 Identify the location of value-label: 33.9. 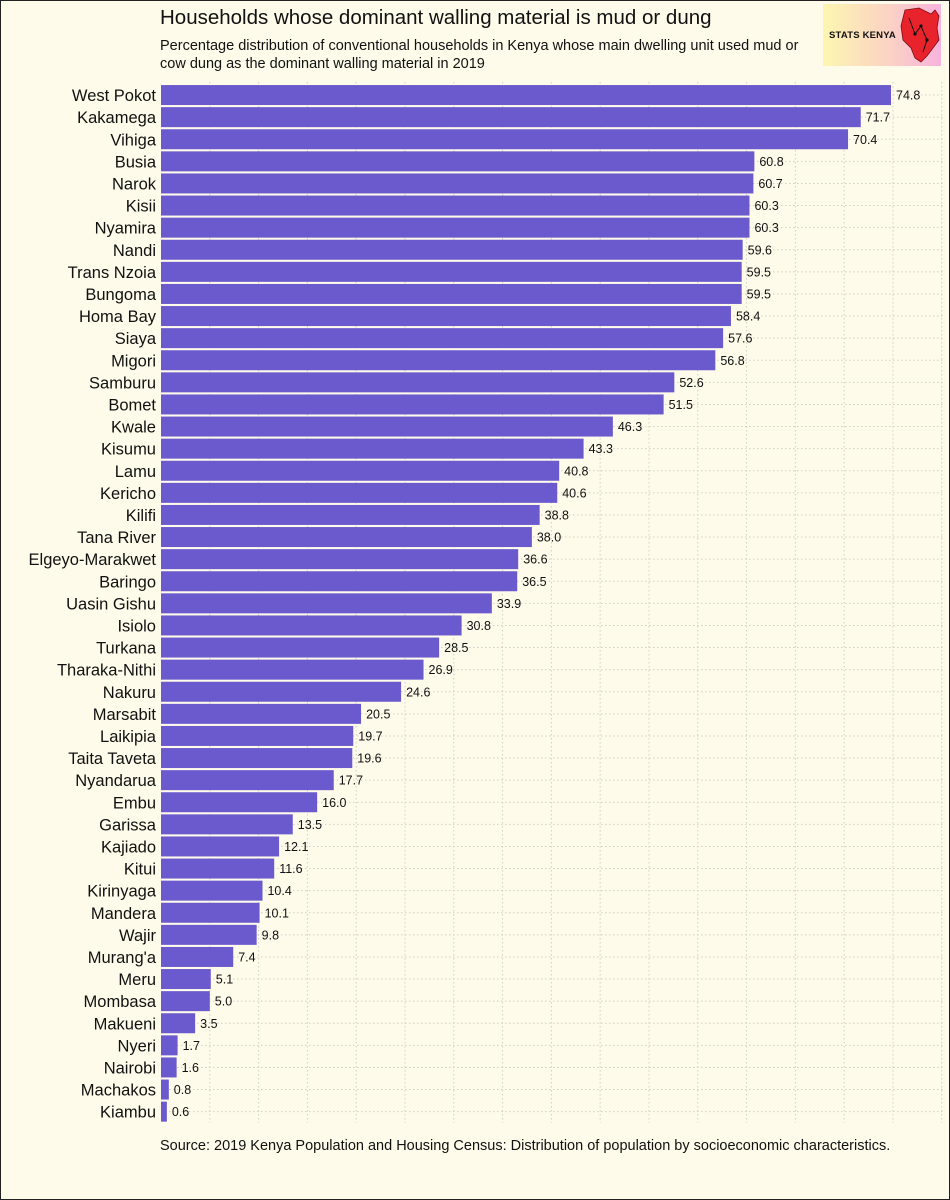
(509, 604).